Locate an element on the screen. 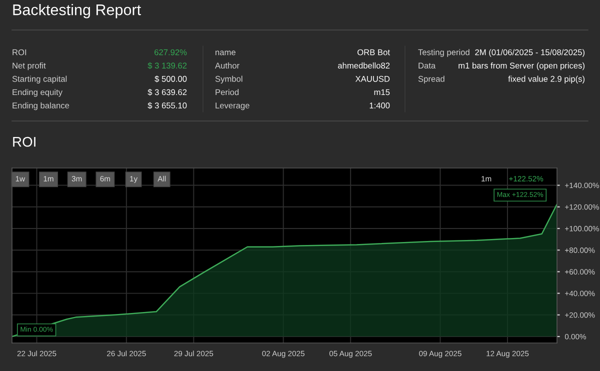 Image resolution: width=600 pixels, height=371 pixels. text: $ 3 655.10 is located at coordinates (167, 105).